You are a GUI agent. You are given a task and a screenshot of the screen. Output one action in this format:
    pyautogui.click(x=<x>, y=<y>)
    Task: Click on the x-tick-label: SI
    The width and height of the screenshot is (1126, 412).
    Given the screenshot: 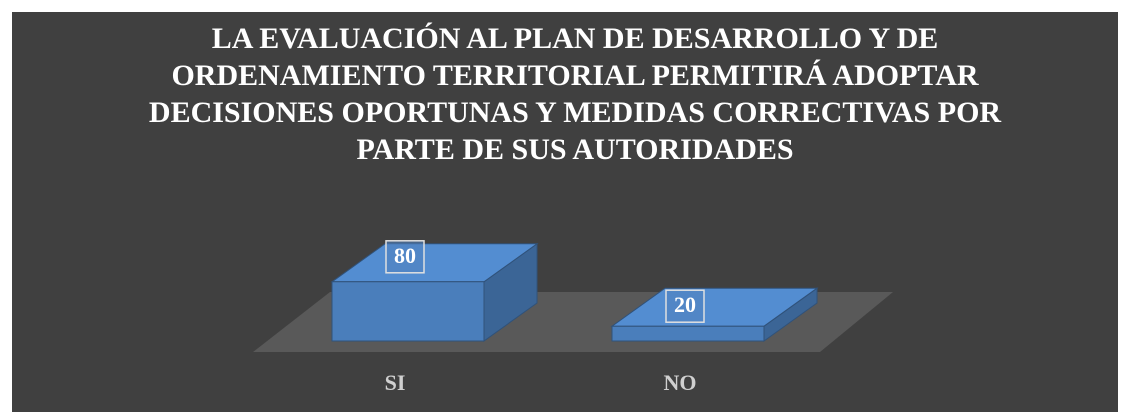 What is the action you would take?
    pyautogui.click(x=395, y=382)
    